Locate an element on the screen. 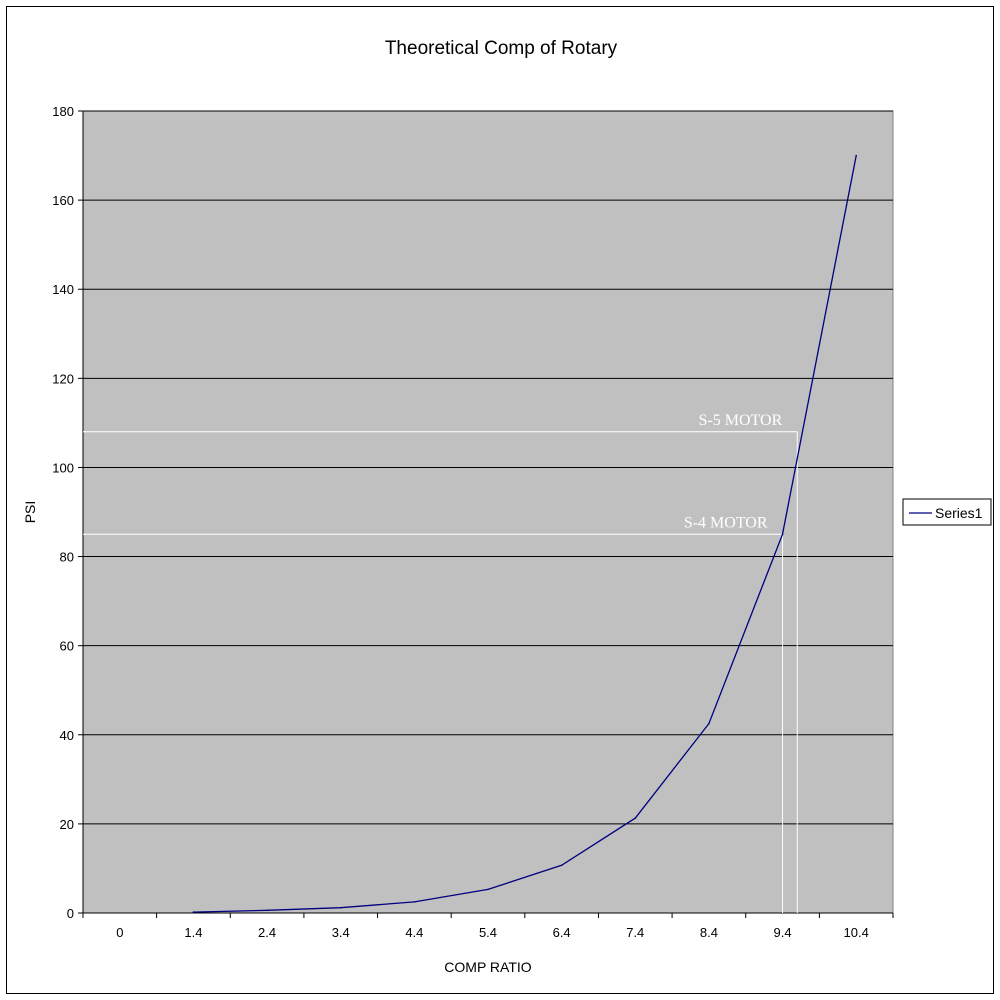 The image size is (1000, 1000). y-tick-label-100: 100 is located at coordinates (63, 467).